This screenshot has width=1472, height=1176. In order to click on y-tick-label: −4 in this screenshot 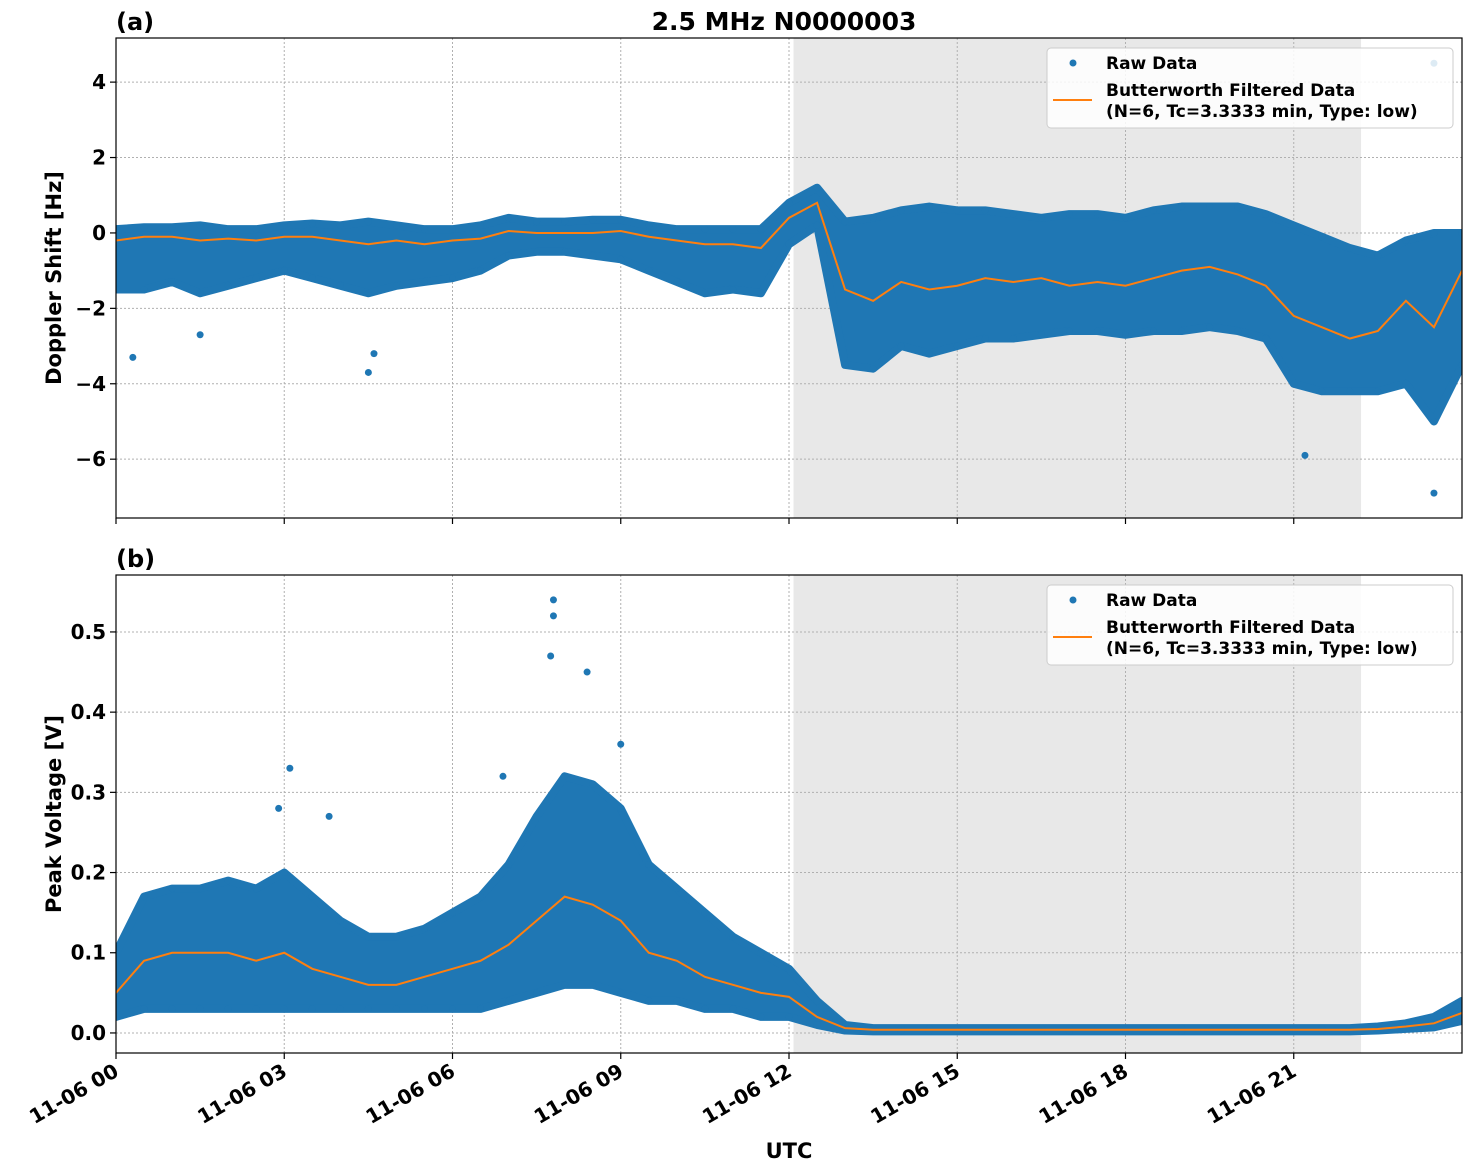, I will do `click(90, 384)`.